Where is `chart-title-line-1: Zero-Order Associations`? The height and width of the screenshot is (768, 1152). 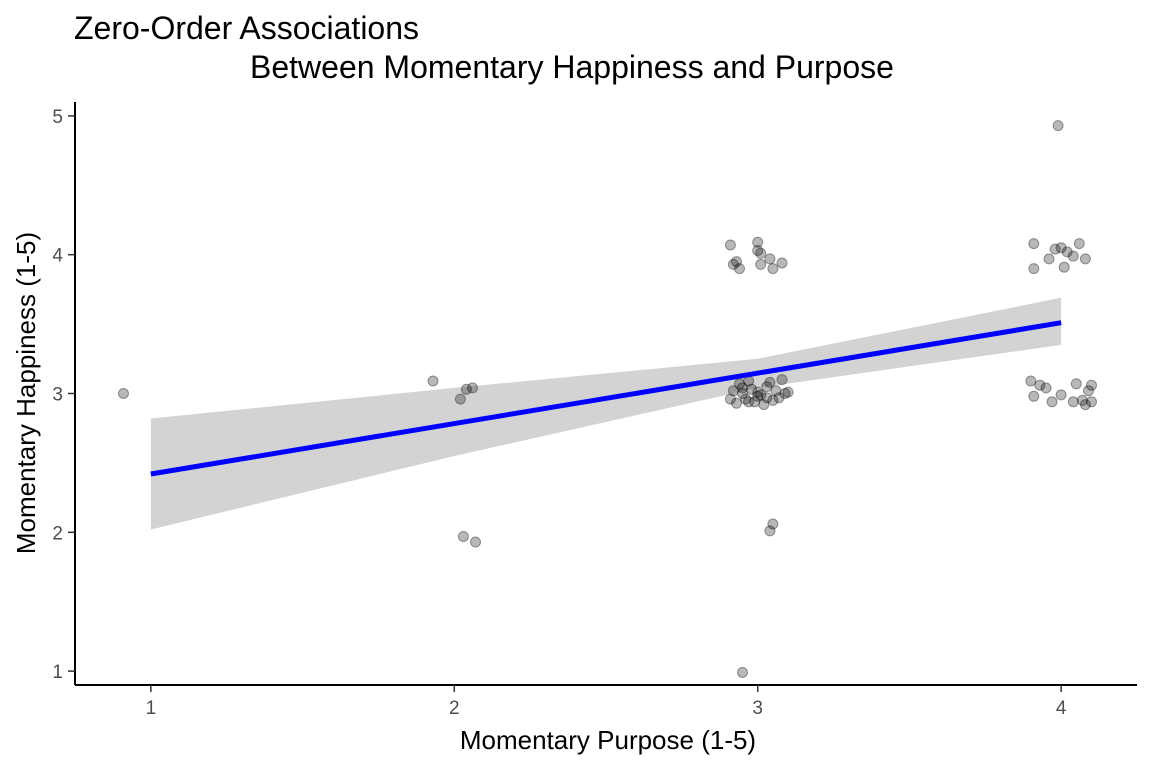 chart-title-line-1: Zero-Order Associations is located at coordinates (246, 28).